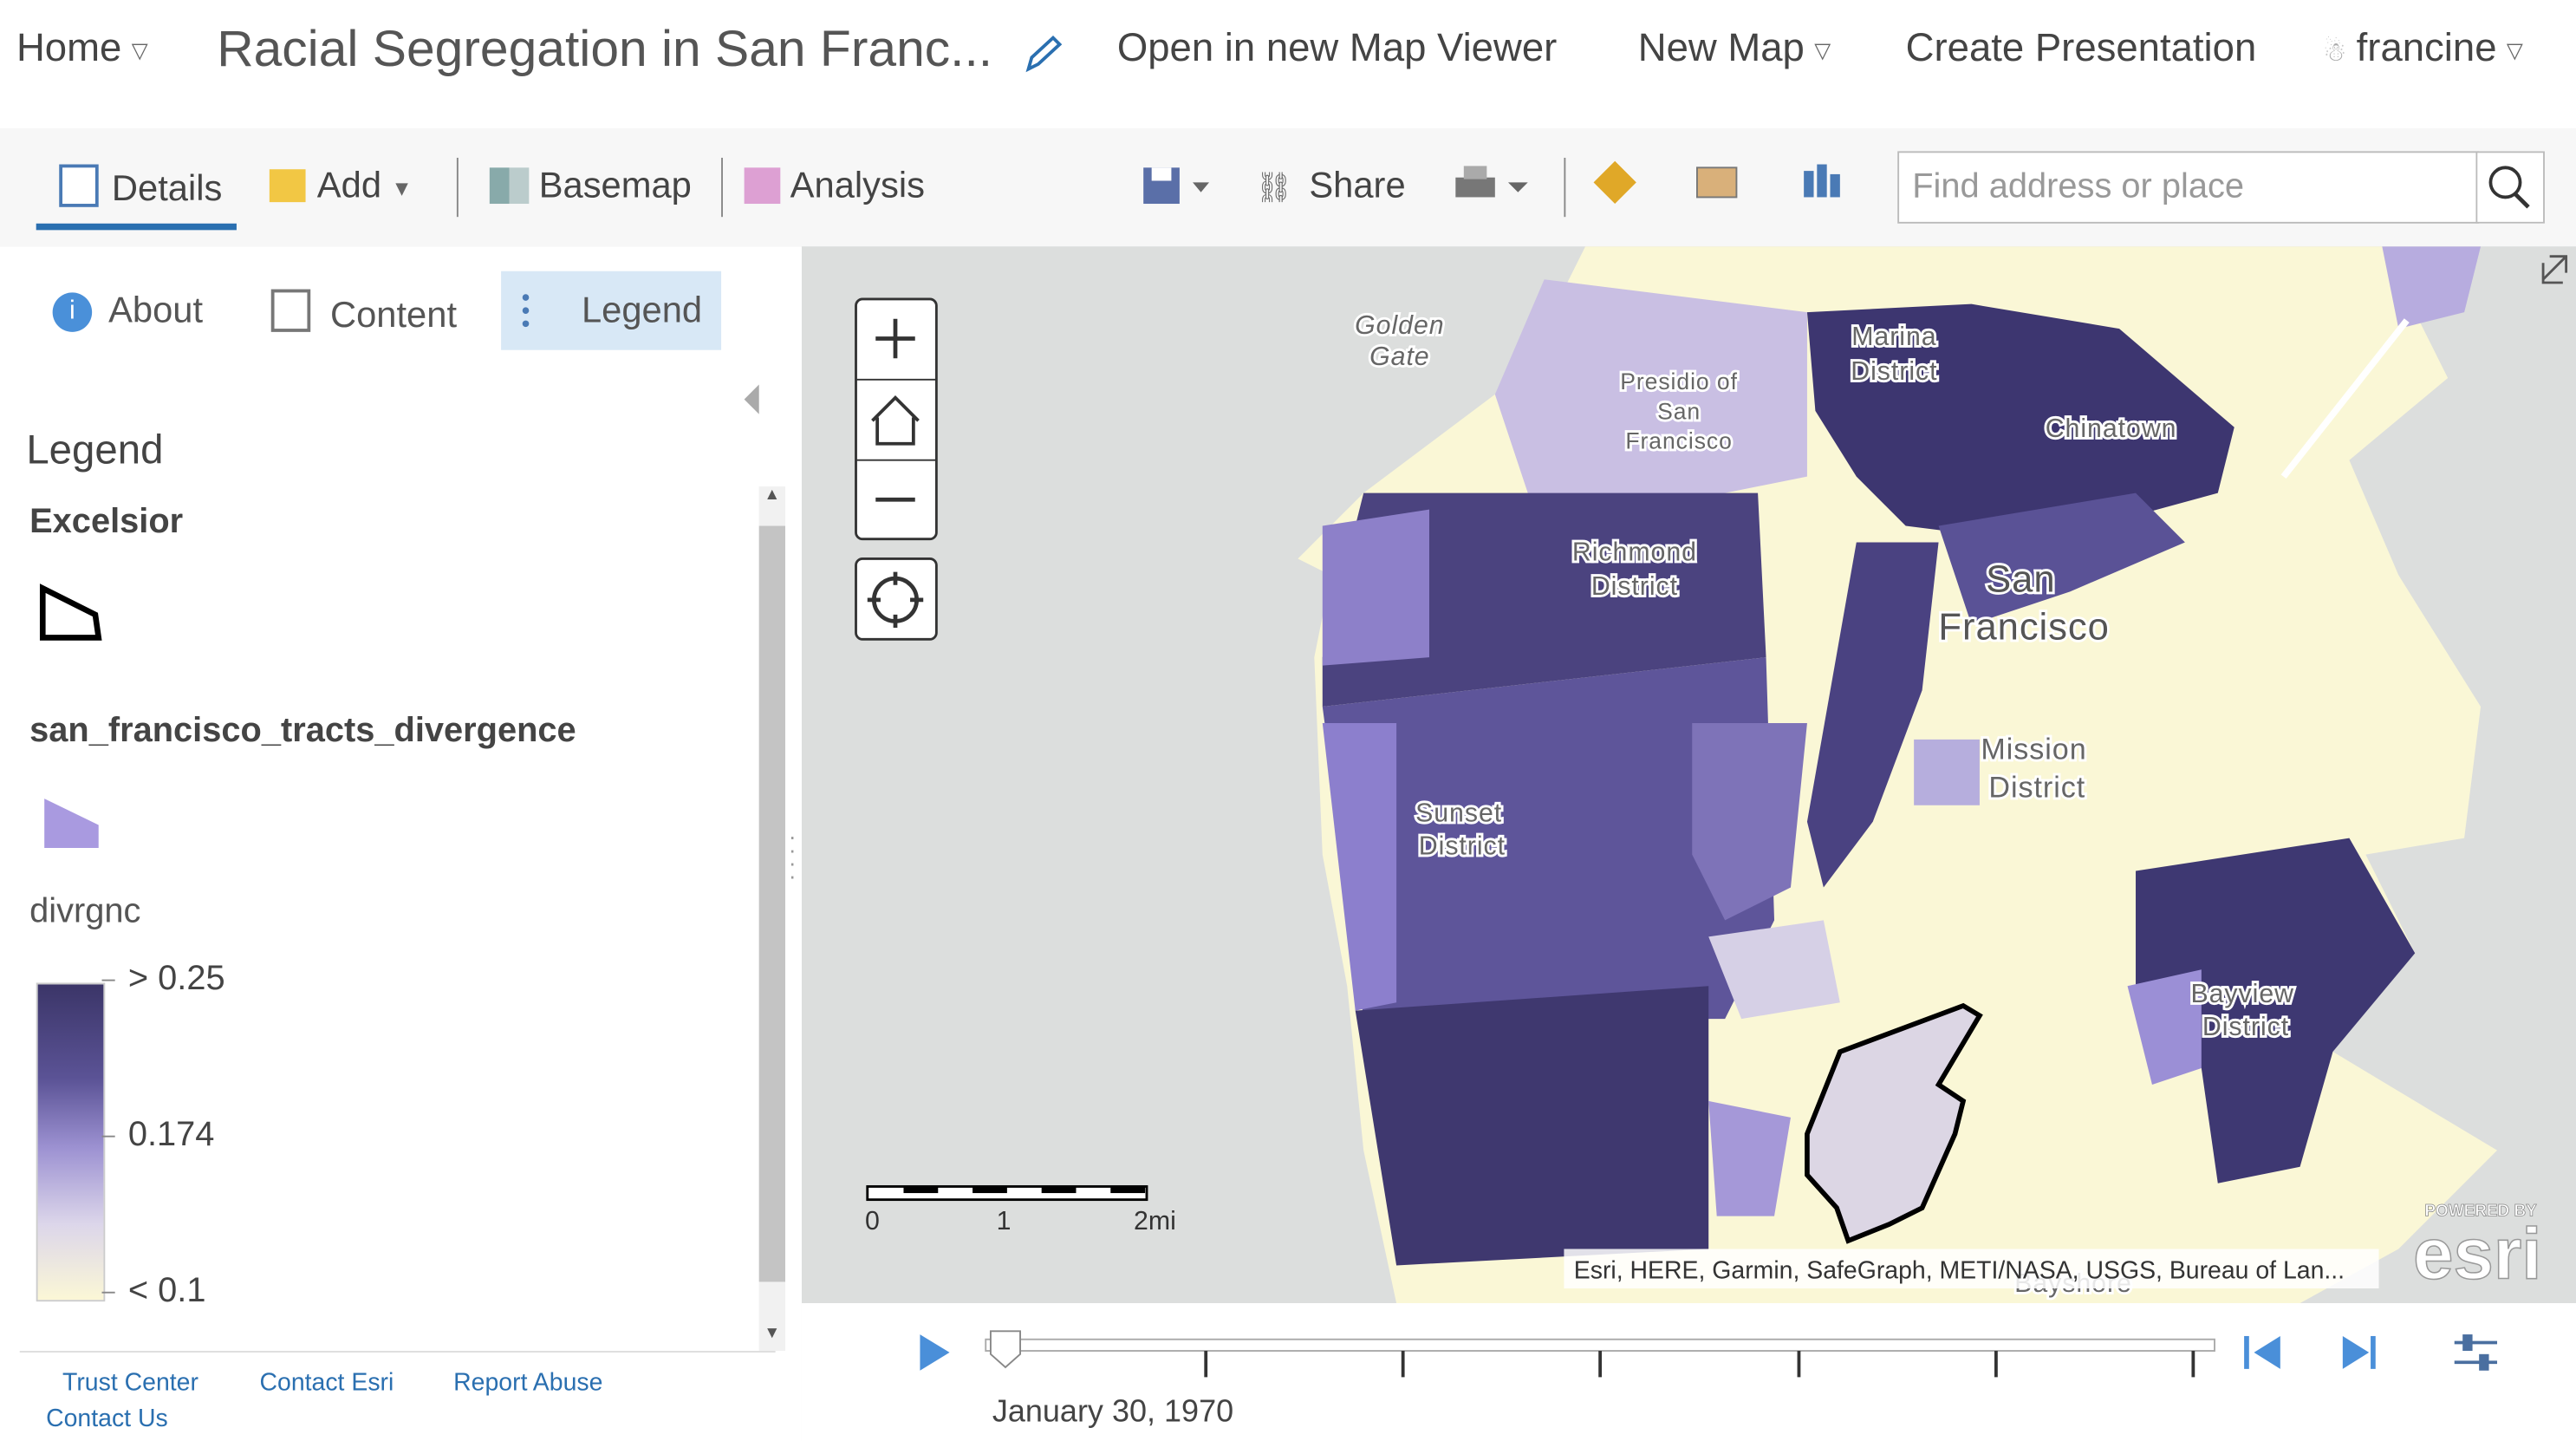 The image size is (2576, 1441). Describe the element at coordinates (1155, 1221) in the screenshot. I see `scale-label: 2mi` at that location.